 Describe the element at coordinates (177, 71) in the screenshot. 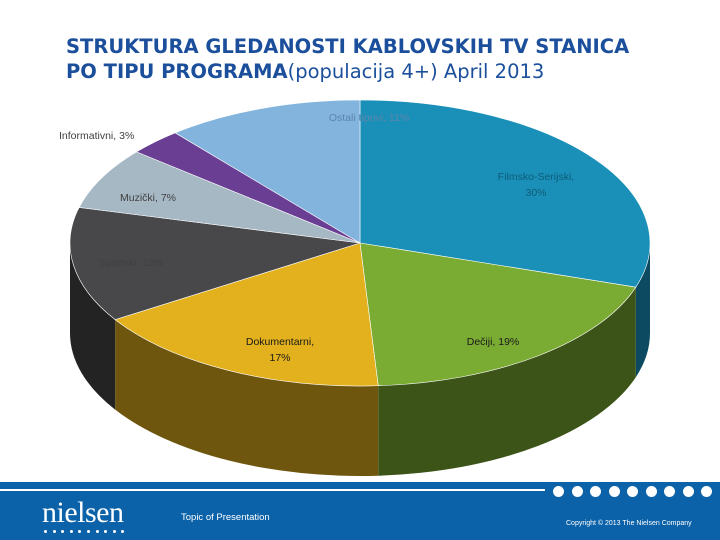

I see `title-line-2-bold: PO TIPU PROGRAMA` at that location.